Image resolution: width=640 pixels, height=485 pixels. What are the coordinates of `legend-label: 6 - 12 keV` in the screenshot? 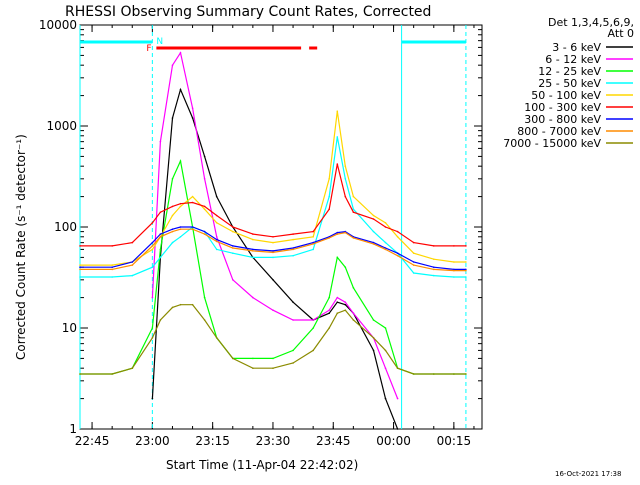 It's located at (573, 59).